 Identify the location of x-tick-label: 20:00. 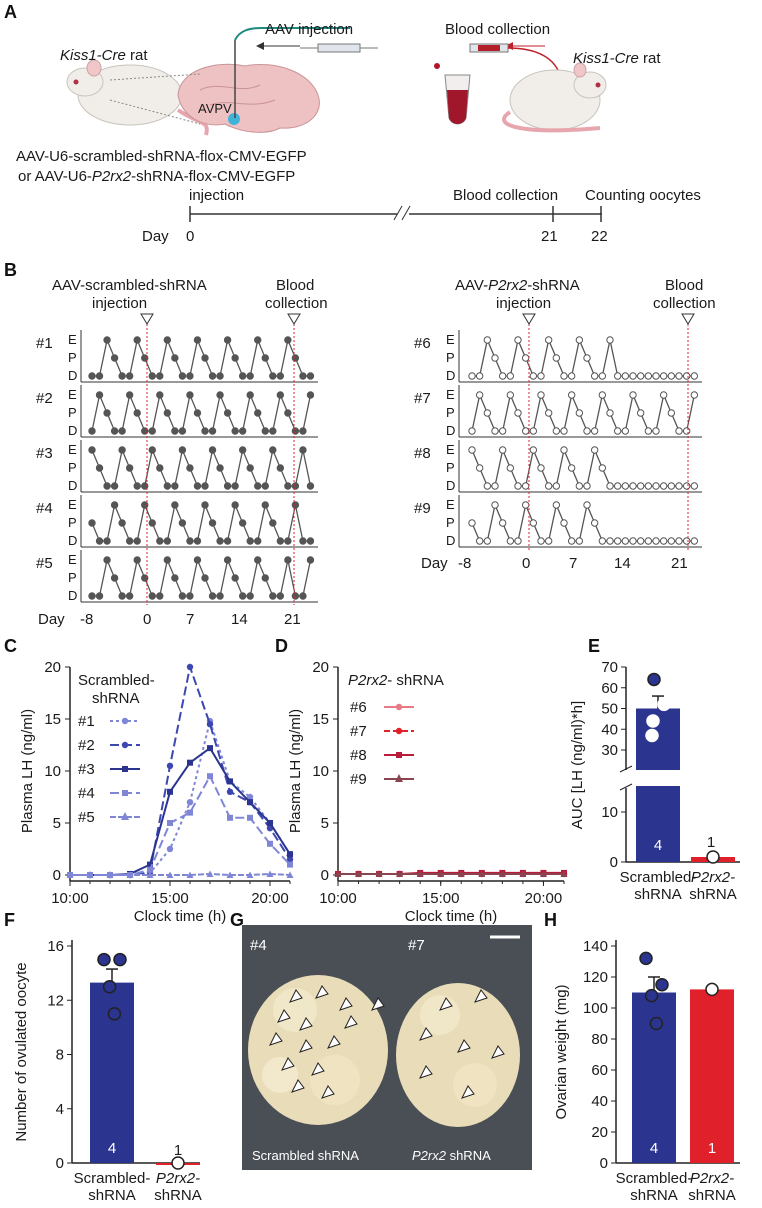
(544, 898).